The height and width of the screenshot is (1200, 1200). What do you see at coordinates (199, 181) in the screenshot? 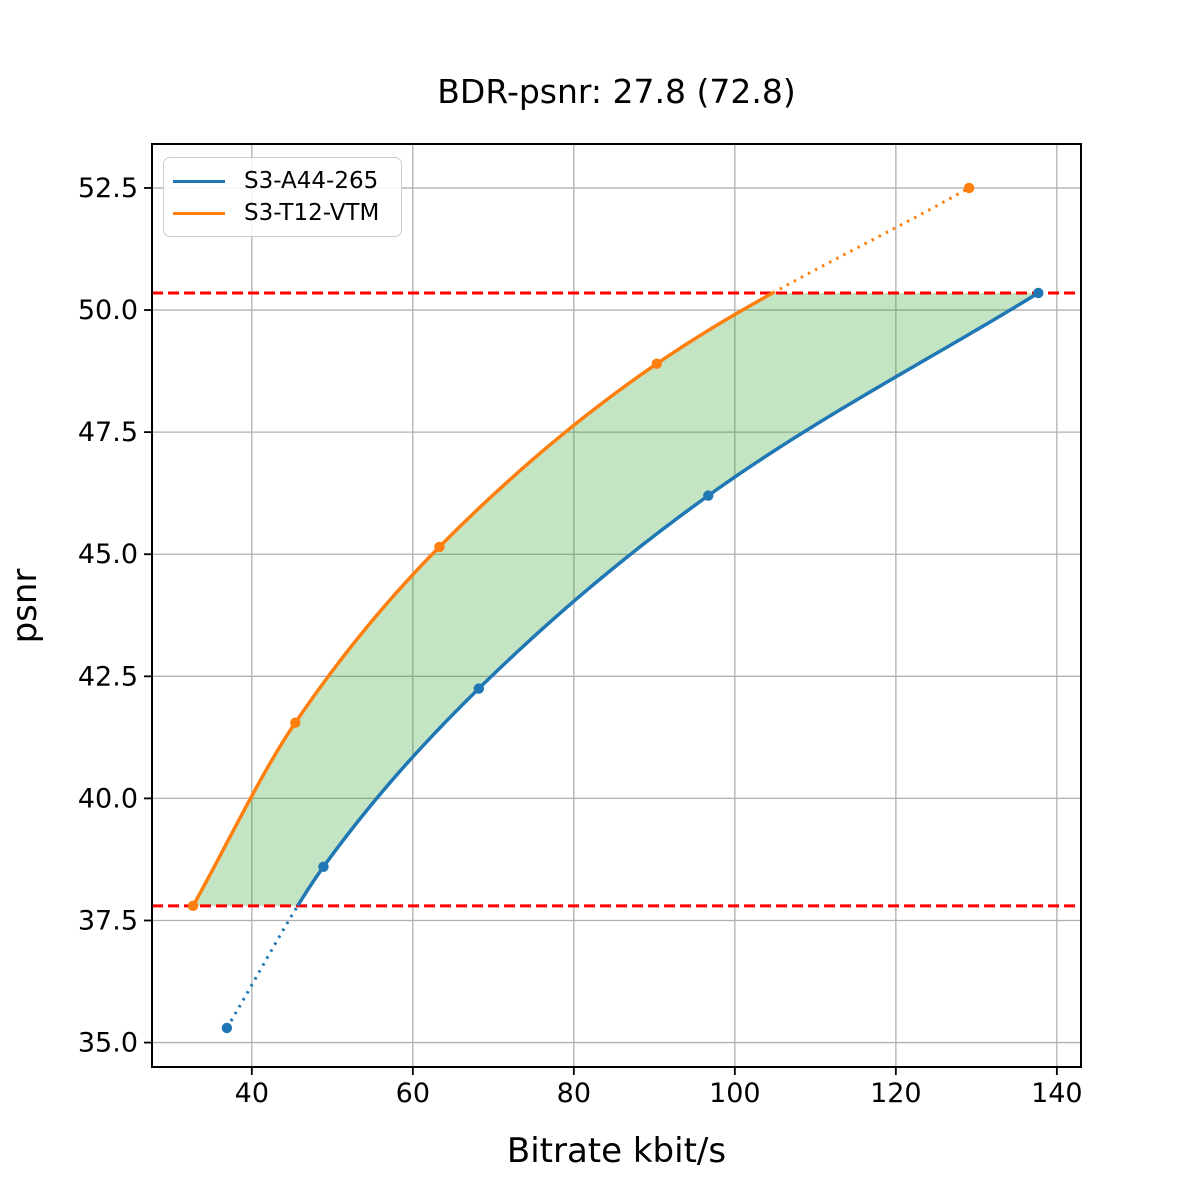
I see `legend-line-swatch-blue` at bounding box center [199, 181].